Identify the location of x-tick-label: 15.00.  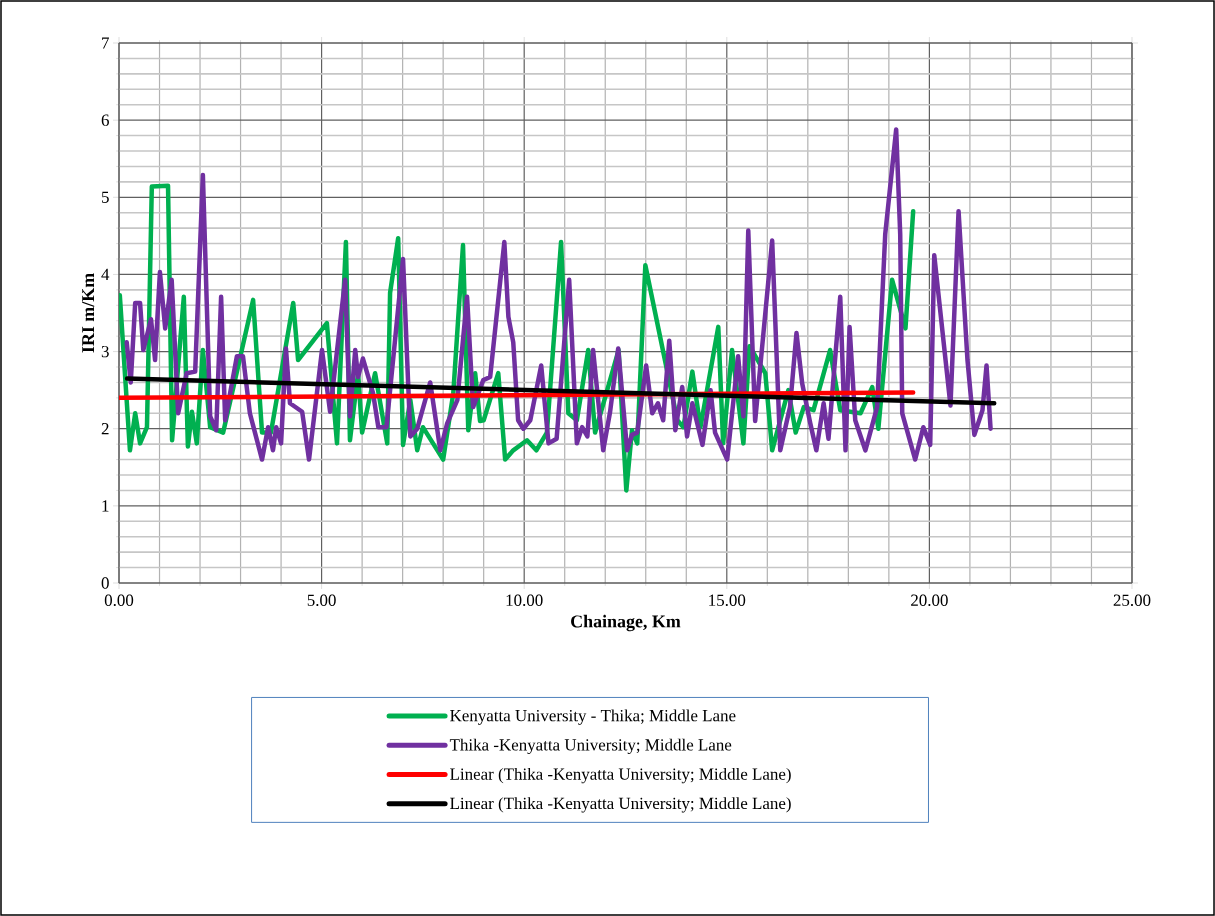
(727, 600).